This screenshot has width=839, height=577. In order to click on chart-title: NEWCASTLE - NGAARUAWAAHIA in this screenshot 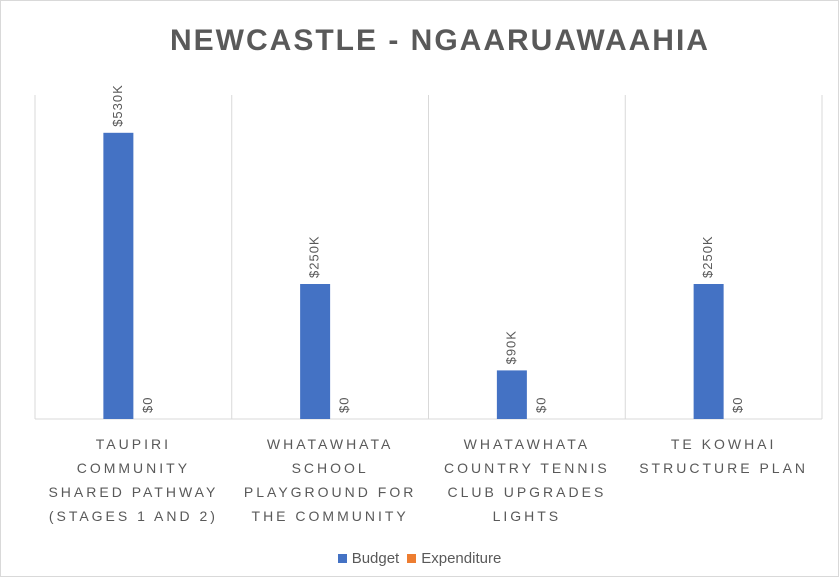, I will do `click(440, 40)`.